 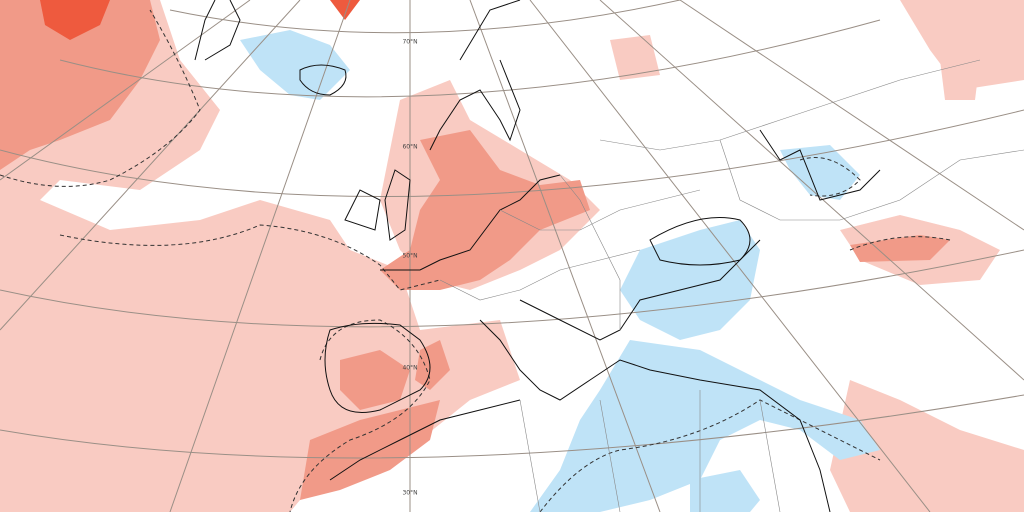 What do you see at coordinates (125, 90) in the screenshot?
I see `meridian-line` at bounding box center [125, 90].